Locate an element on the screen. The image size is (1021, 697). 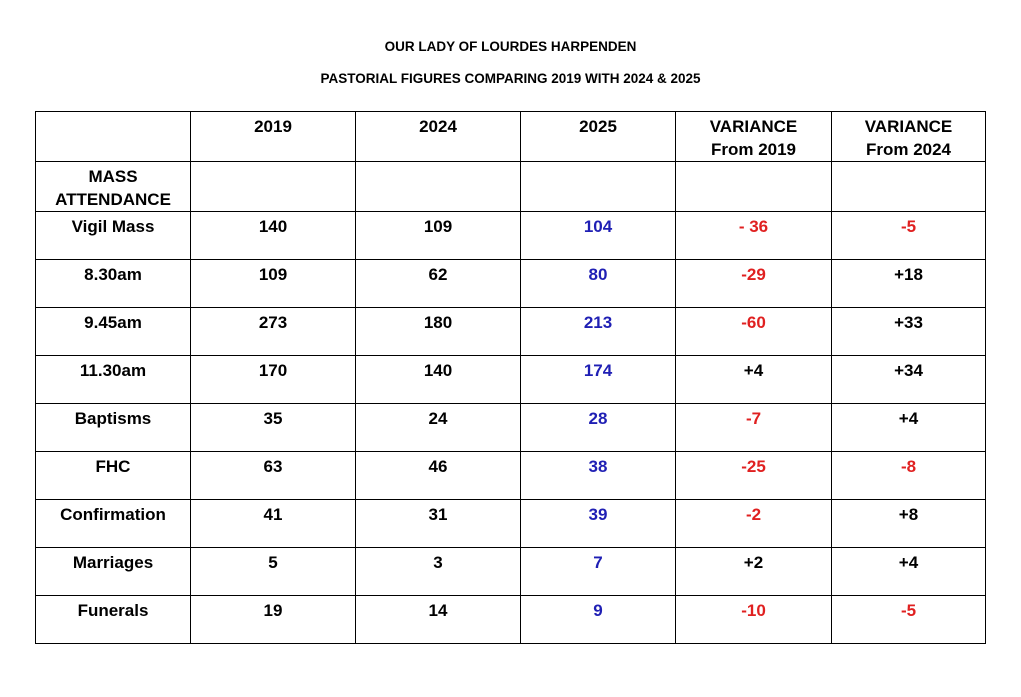
cell: 63 is located at coordinates (273, 475).